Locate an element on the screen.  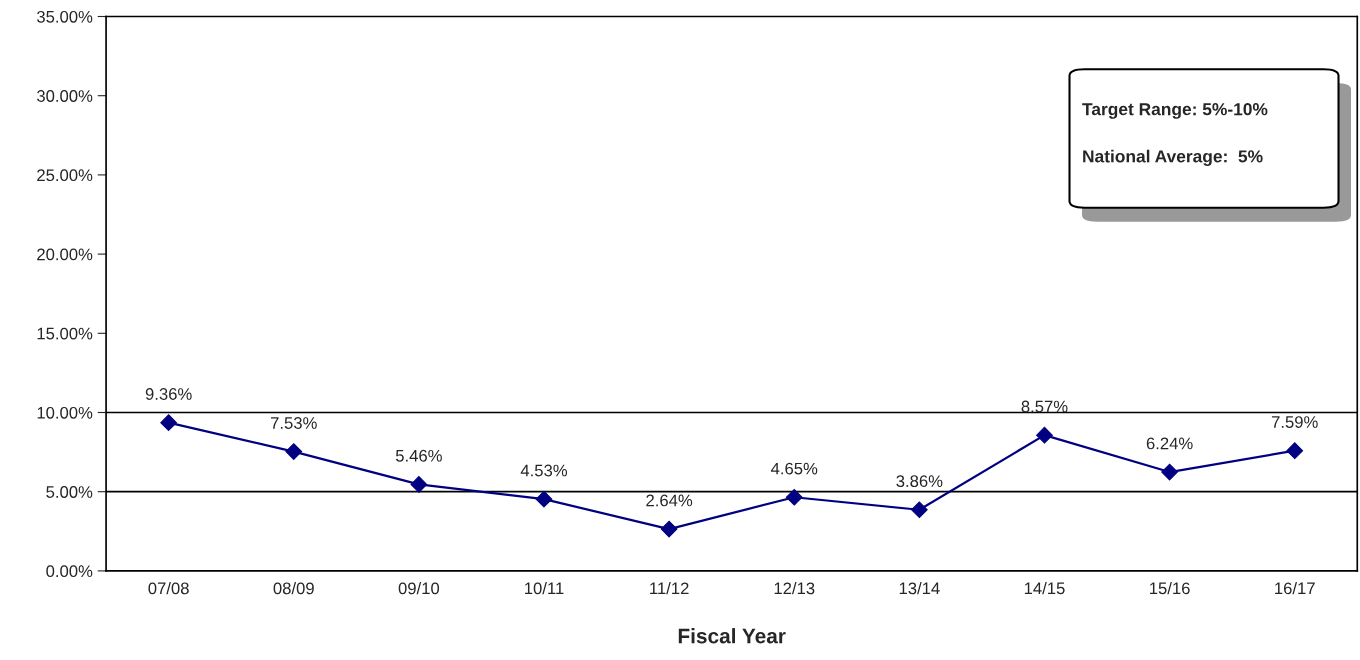
data-label: 3.86% is located at coordinates (919, 481).